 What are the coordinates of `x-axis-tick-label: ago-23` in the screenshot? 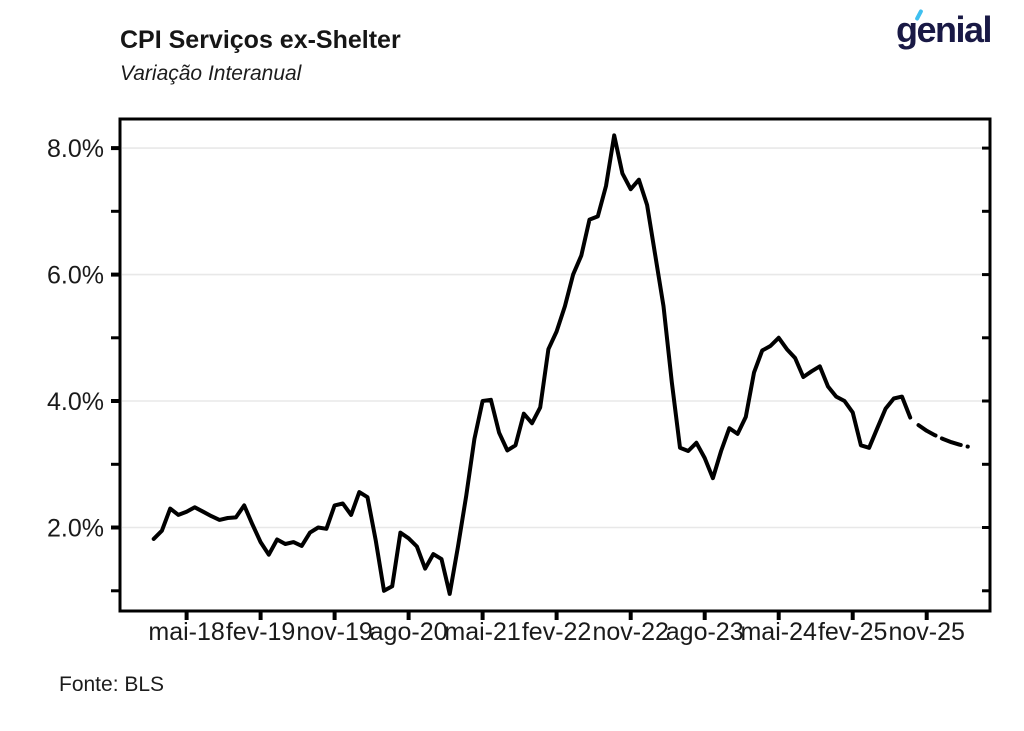 It's located at (705, 632).